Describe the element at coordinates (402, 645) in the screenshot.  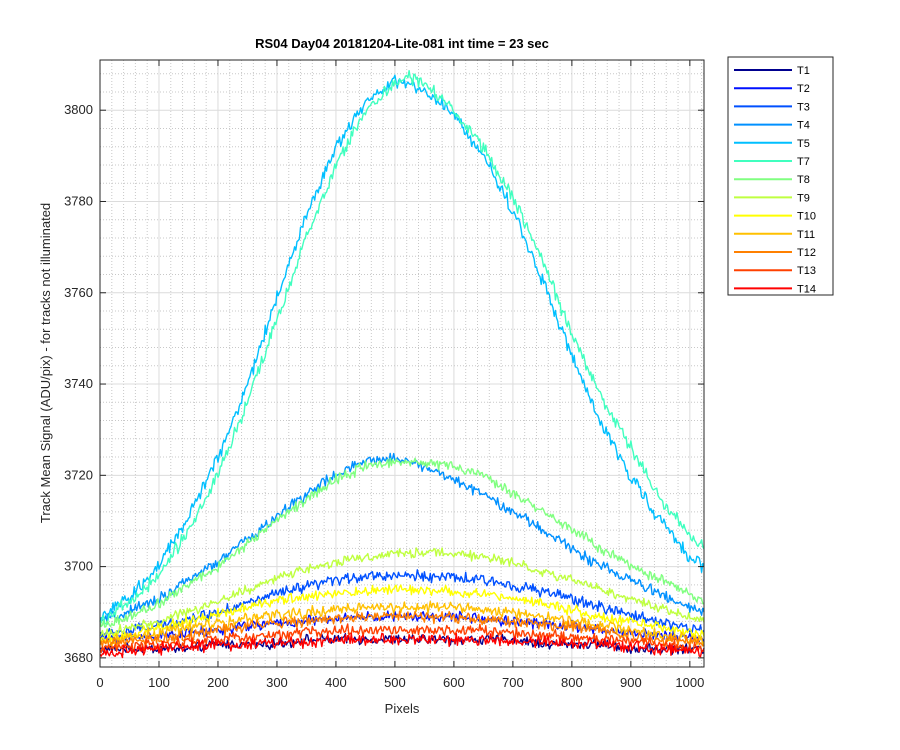
I see `series-line-t14` at that location.